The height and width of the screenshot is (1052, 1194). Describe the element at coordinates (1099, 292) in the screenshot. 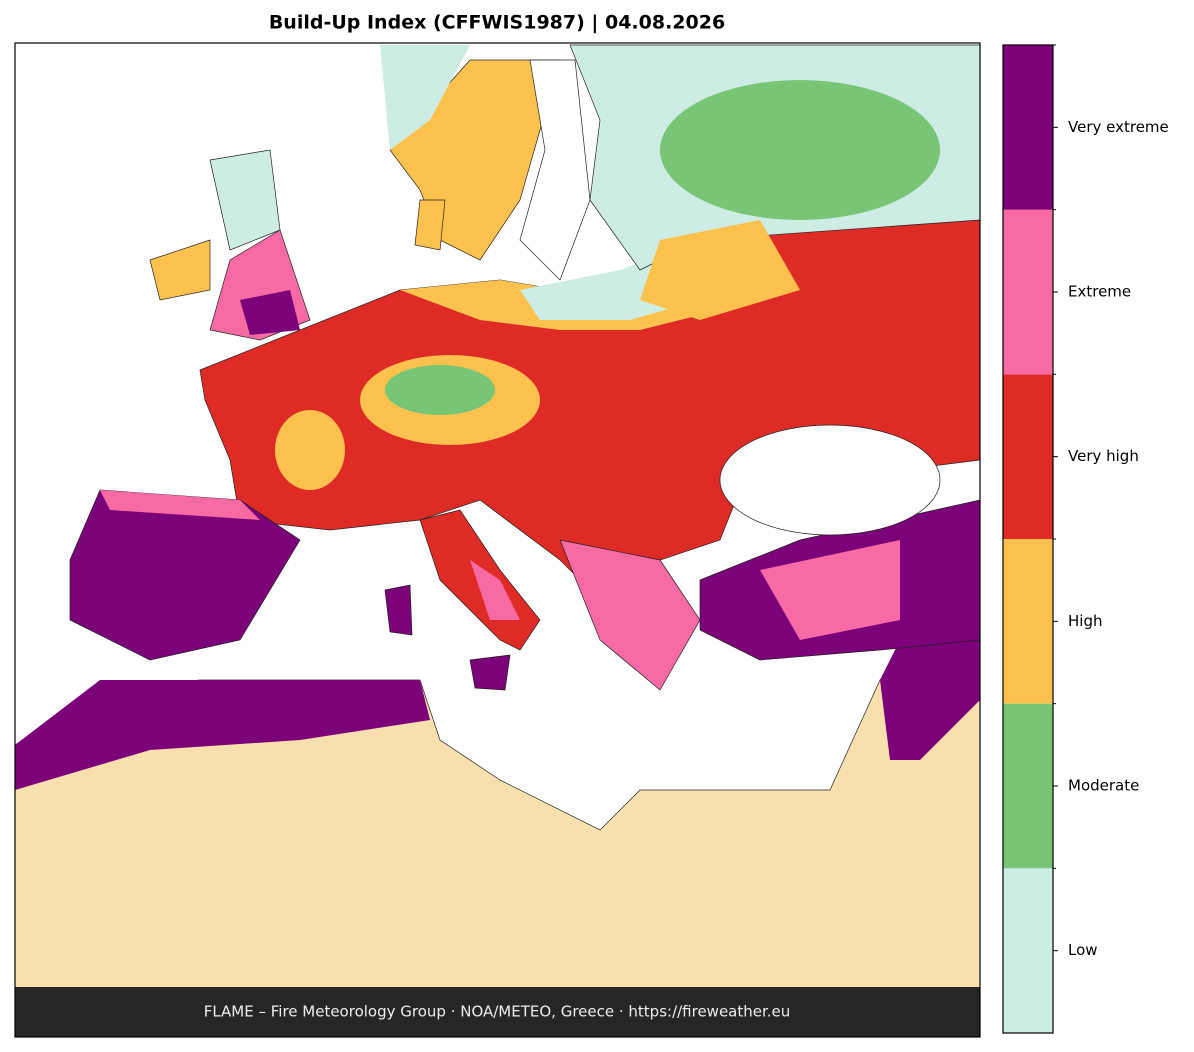

I see `colorbar-label: Extreme` at that location.